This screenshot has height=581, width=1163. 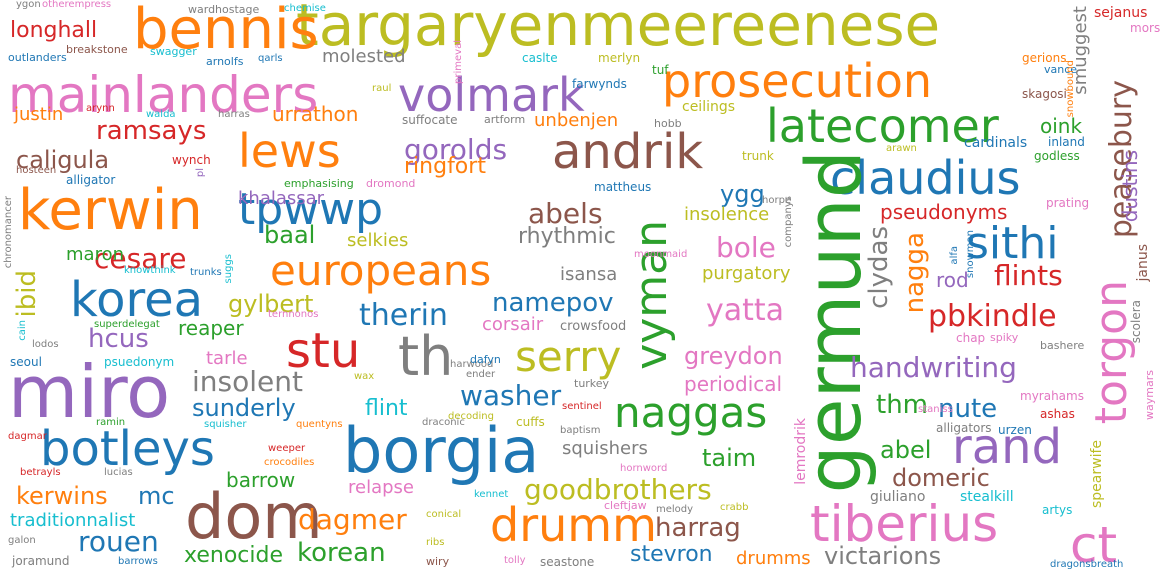 What do you see at coordinates (745, 310) in the screenshot?
I see `cloud-word: yatta` at bounding box center [745, 310].